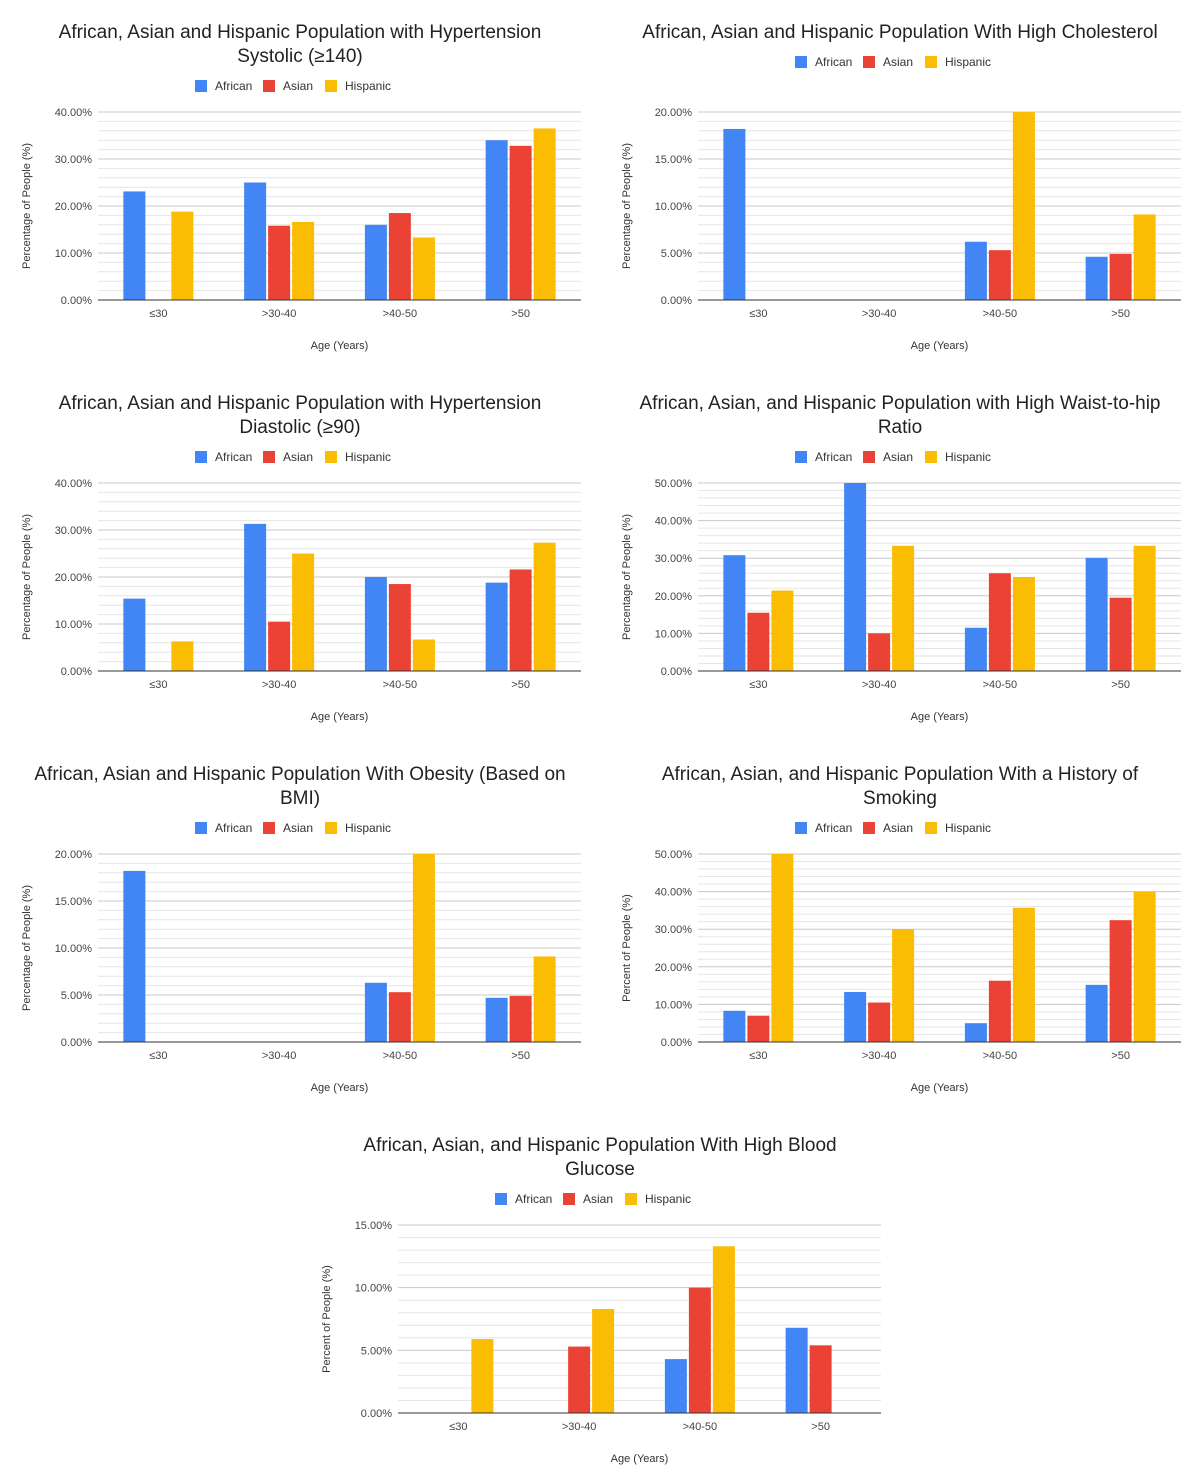 Image resolution: width=1200 pixels, height=1484 pixels. What do you see at coordinates (898, 62) in the screenshot?
I see `legend-label: Asian` at bounding box center [898, 62].